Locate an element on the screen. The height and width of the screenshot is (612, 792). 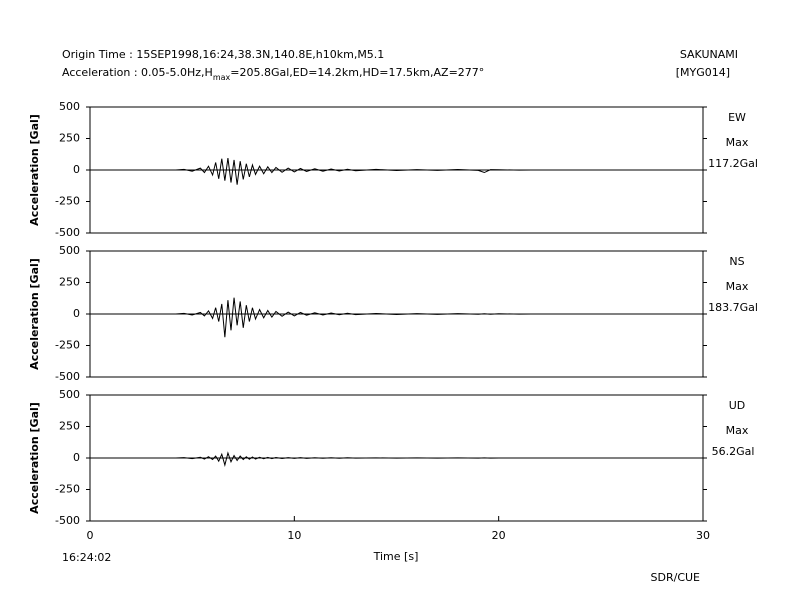
accel-sub: max is located at coordinates (222, 77).